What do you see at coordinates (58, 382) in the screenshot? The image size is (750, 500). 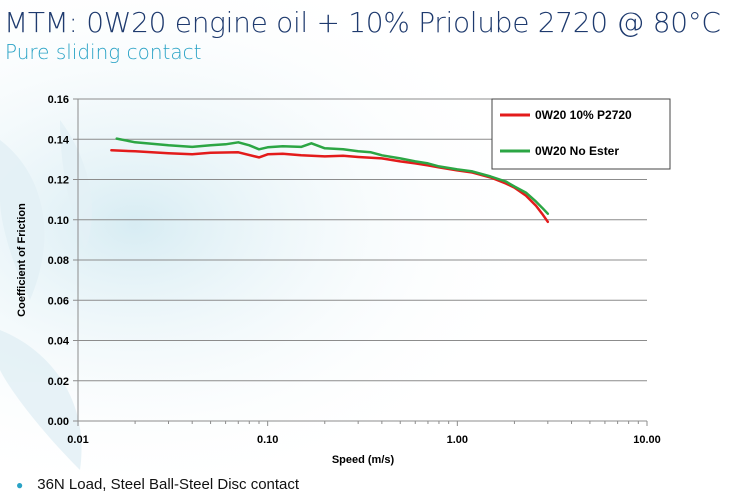 I see `y-tick-label: 0.02` at bounding box center [58, 382].